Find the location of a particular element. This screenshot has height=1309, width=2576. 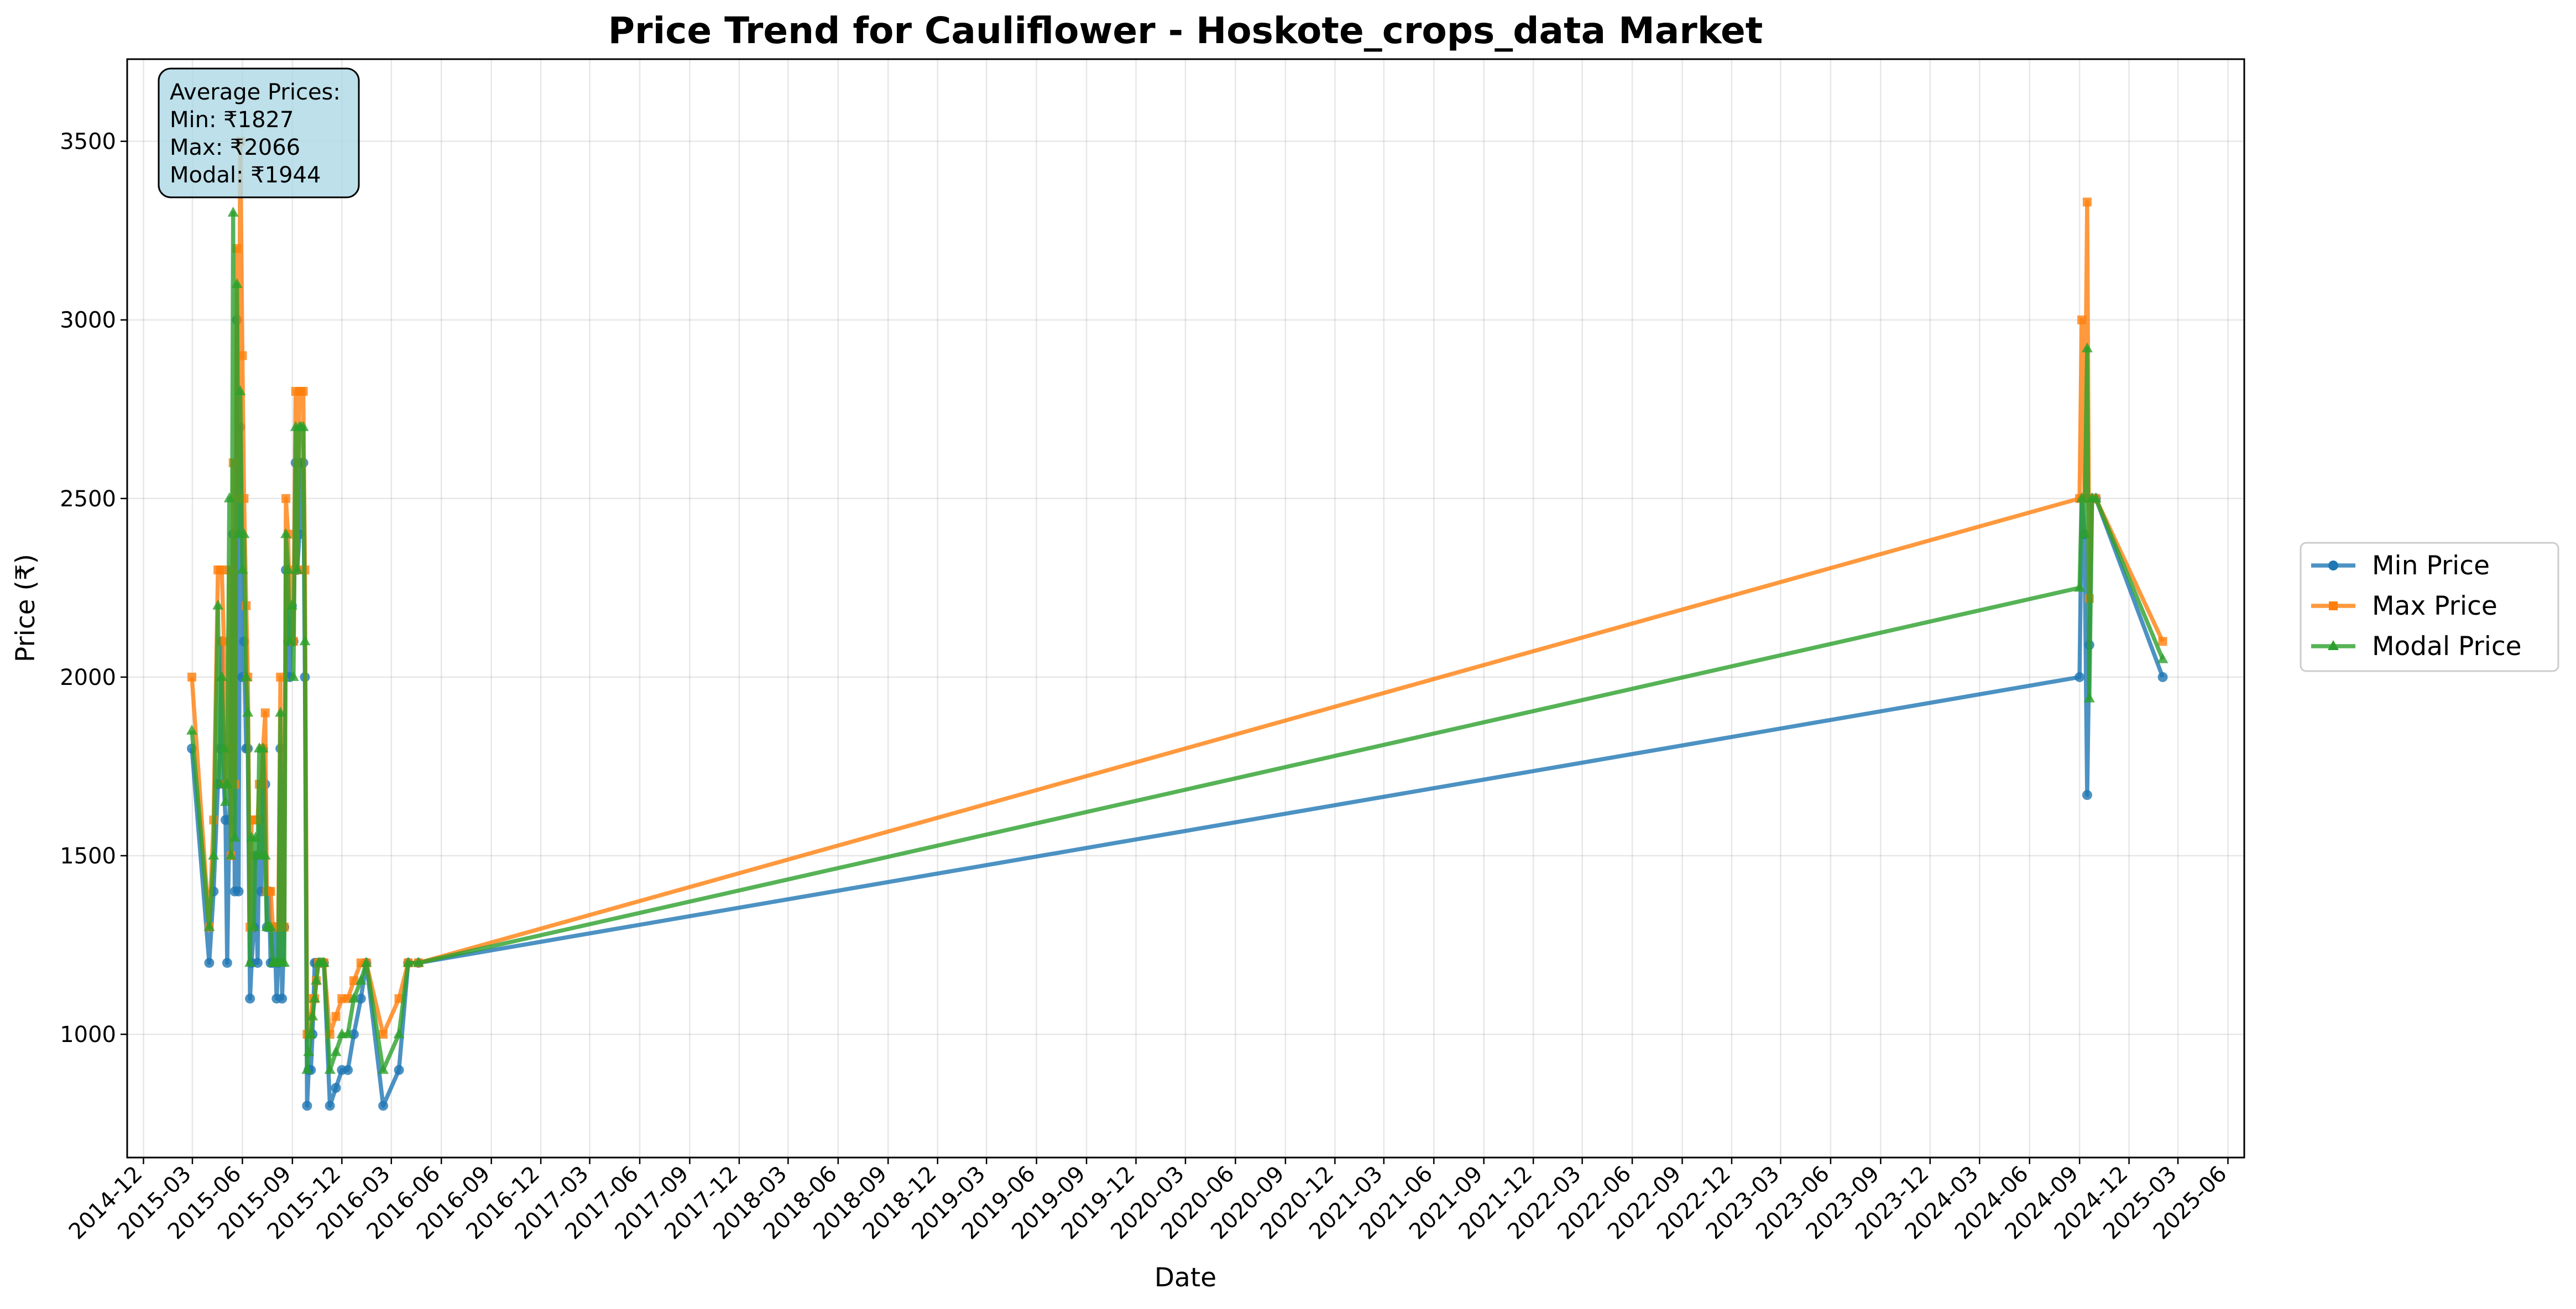

legend-label-max-price: Max Price is located at coordinates (2434, 606).